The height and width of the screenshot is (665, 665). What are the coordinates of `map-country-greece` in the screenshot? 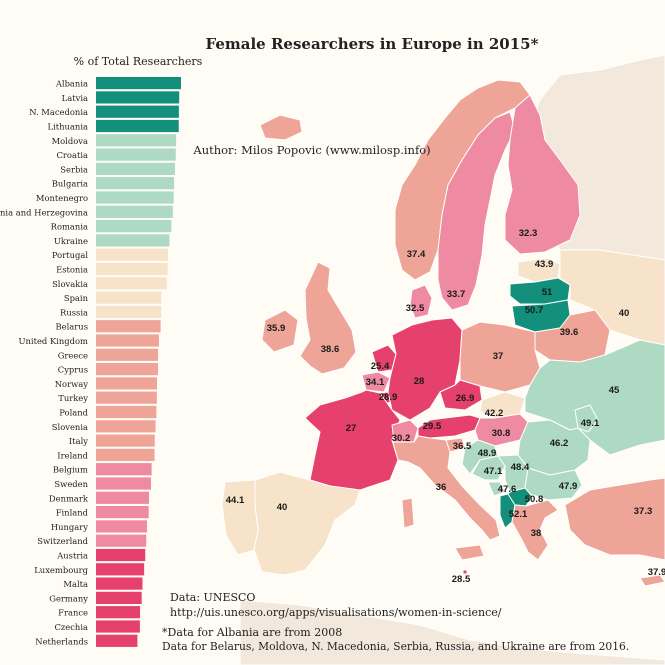 It's located at (535, 530).